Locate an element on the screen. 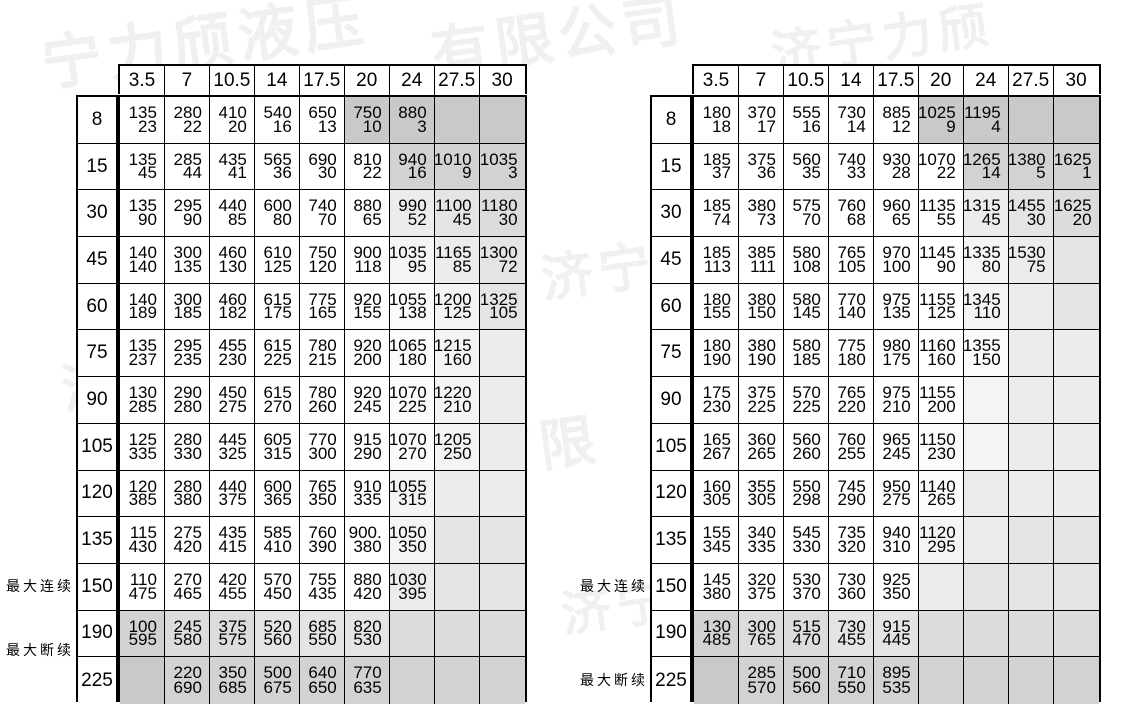 The width and height of the screenshot is (1141, 704). data-cell: 380 150 is located at coordinates (761, 307).